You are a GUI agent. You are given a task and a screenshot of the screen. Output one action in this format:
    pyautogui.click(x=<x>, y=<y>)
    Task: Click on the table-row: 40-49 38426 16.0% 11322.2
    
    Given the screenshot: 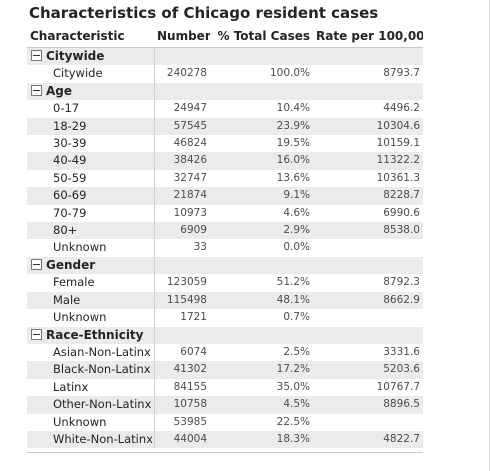 What is the action you would take?
    pyautogui.click(x=225, y=161)
    